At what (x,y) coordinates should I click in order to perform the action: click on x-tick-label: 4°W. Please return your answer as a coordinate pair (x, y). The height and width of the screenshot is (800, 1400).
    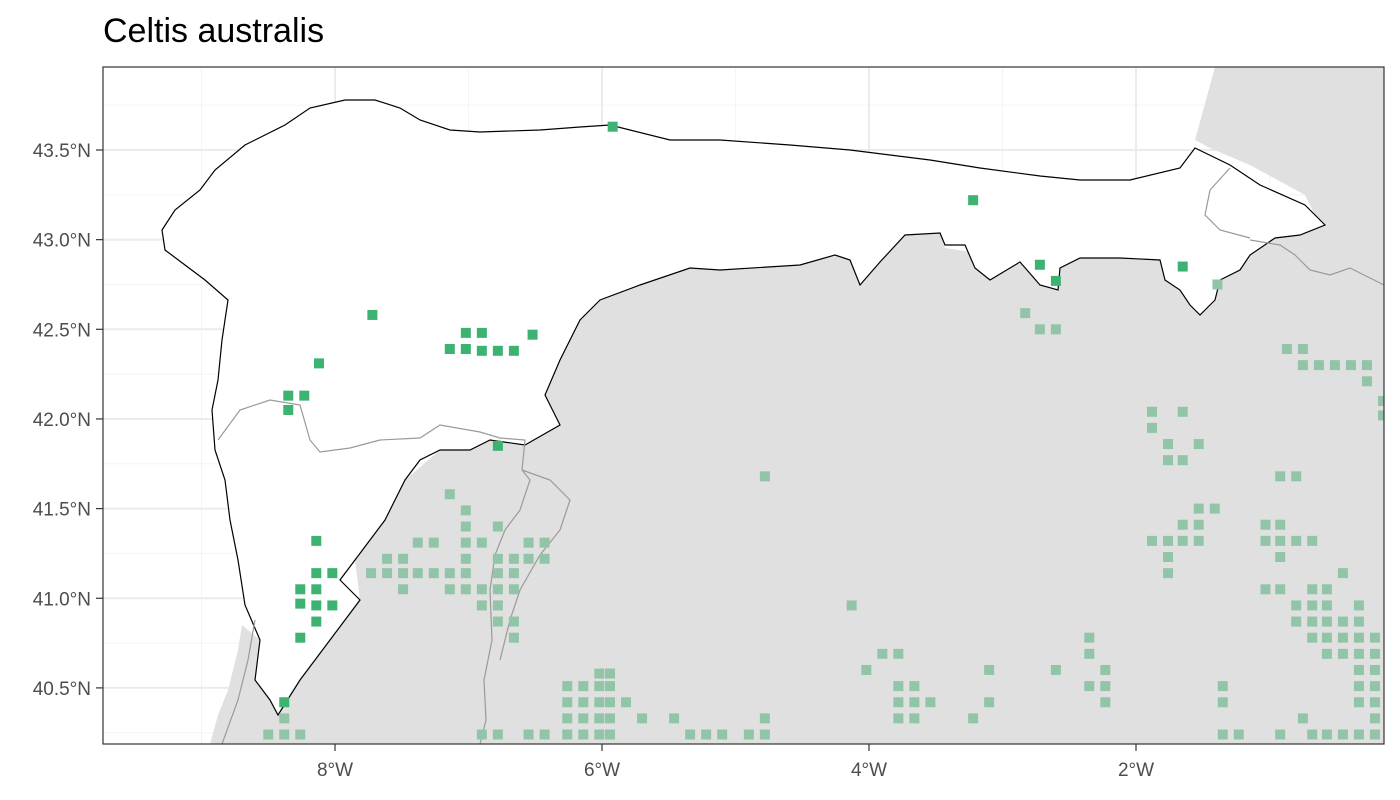
    Looking at the image, I should click on (869, 770).